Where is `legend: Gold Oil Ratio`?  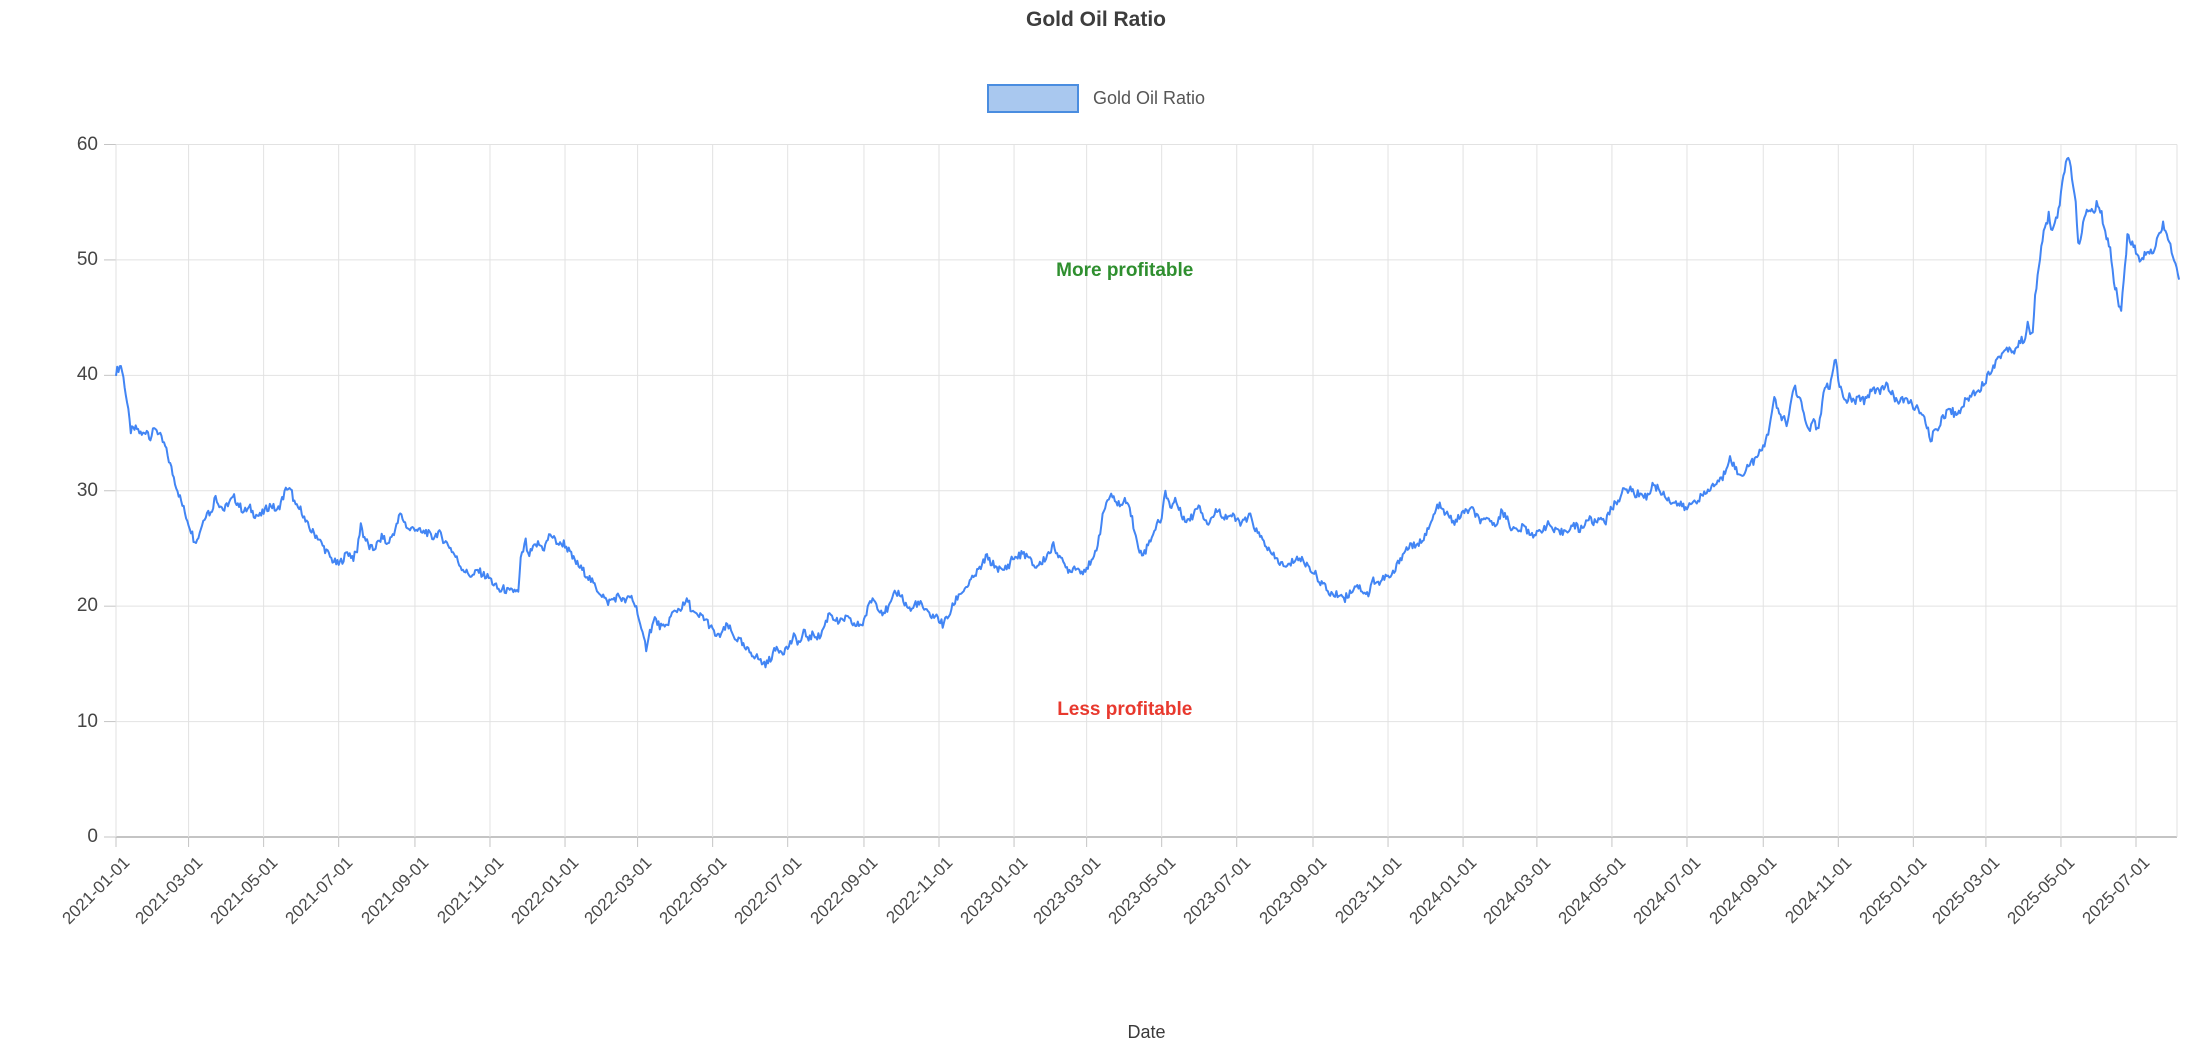 legend: Gold Oil Ratio is located at coordinates (1096, 98).